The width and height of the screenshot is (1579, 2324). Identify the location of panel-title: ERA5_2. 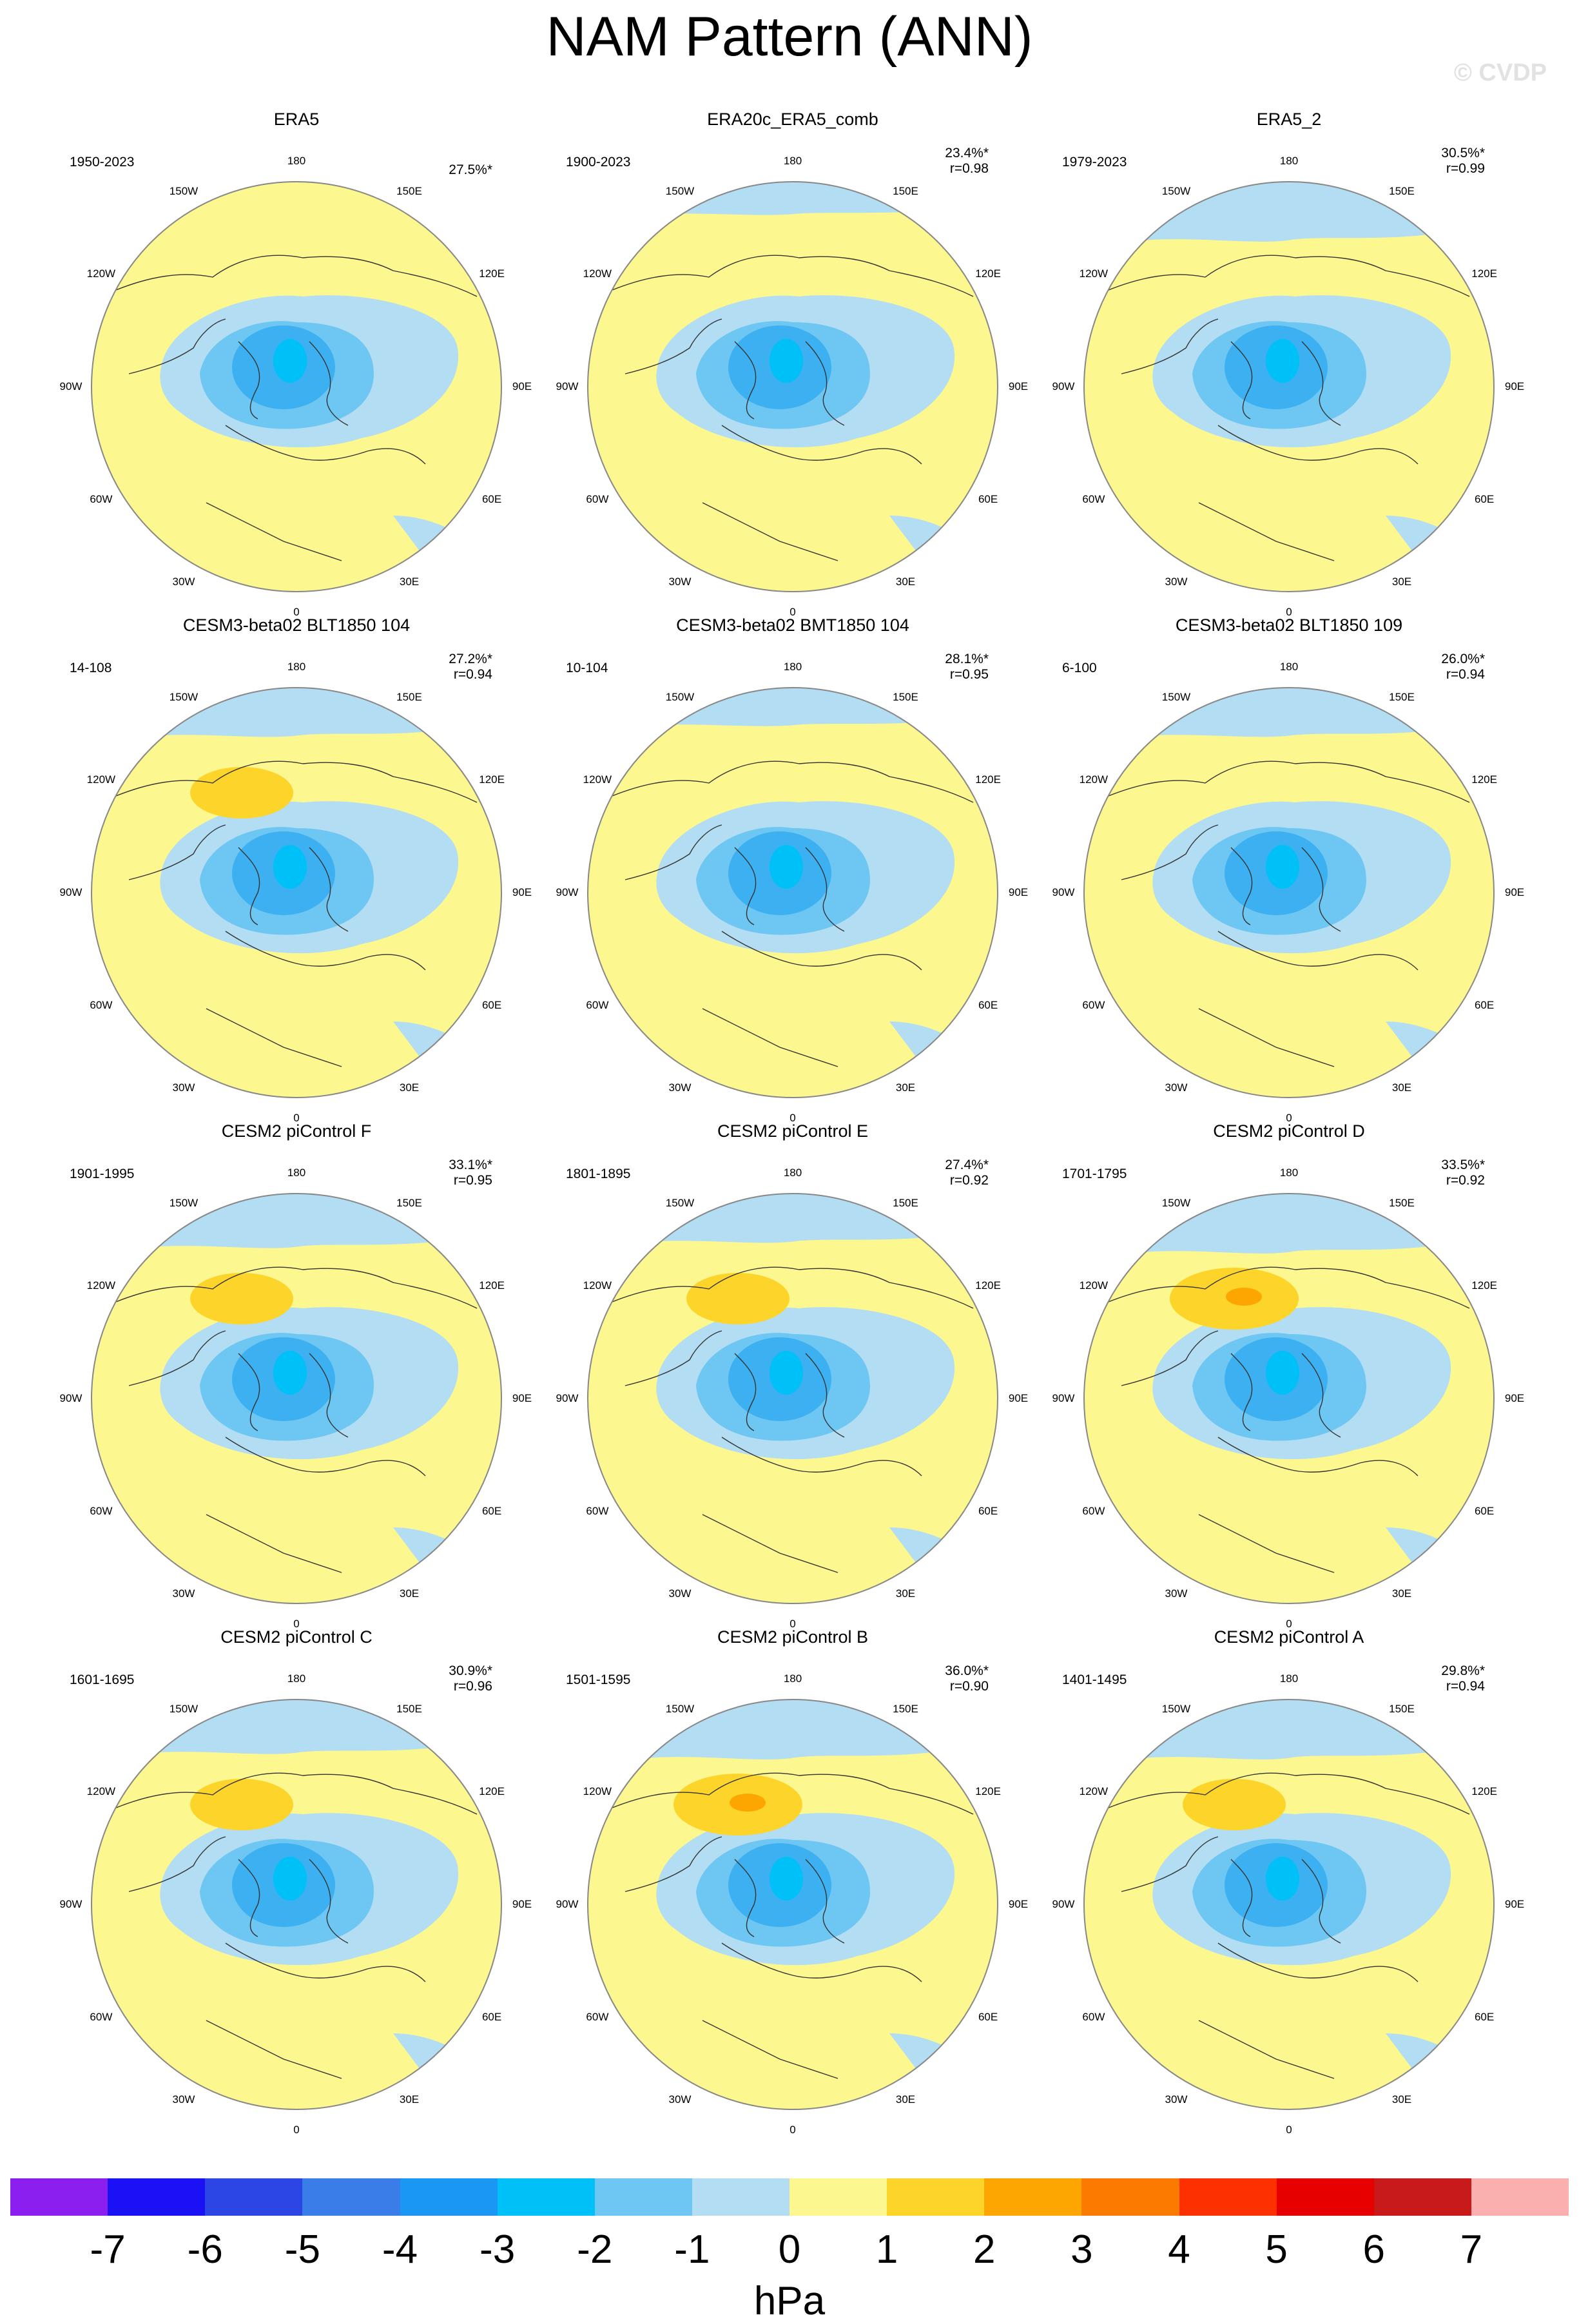
(1289, 119).